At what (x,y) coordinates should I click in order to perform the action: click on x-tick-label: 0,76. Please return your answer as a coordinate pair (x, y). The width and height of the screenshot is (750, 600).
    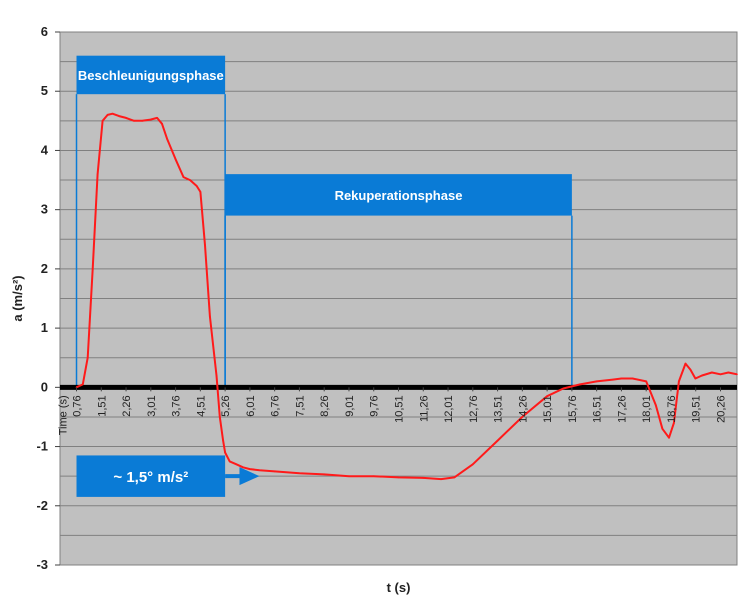
    Looking at the image, I should click on (78, 405).